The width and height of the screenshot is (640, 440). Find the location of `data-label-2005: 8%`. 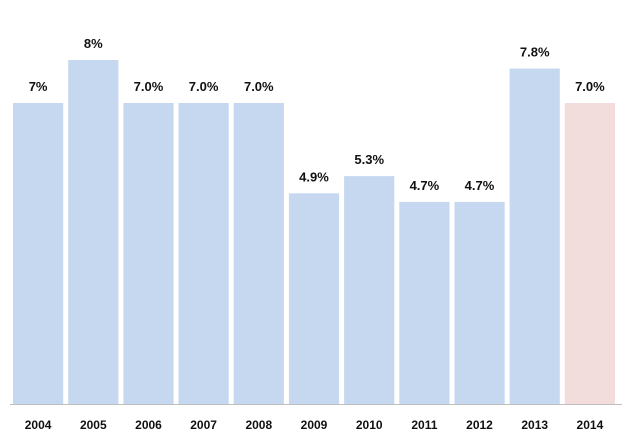

data-label-2005: 8% is located at coordinates (93, 43).